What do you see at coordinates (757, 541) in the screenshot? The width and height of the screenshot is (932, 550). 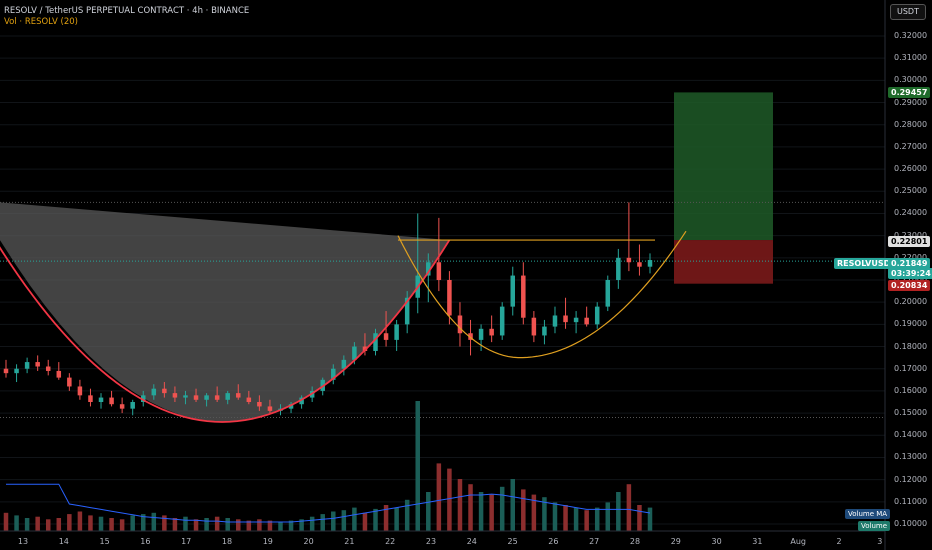 I see `time-tick-label: 31` at bounding box center [757, 541].